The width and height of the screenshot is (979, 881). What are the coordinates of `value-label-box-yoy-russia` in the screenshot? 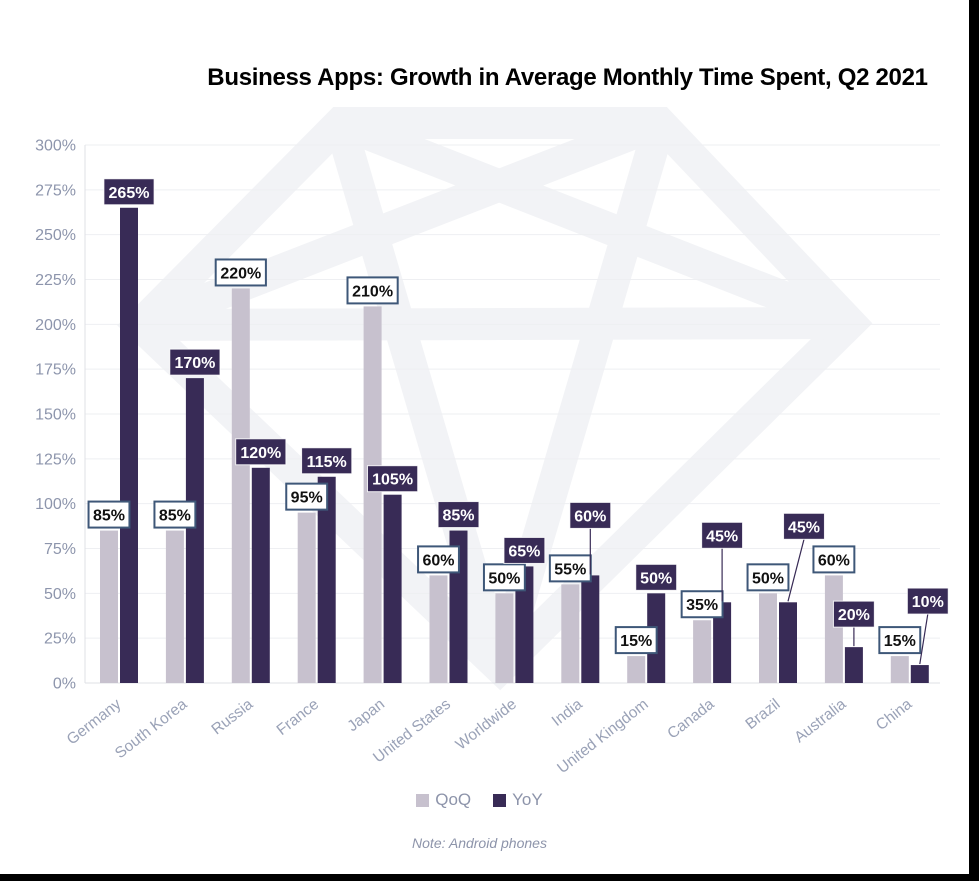 It's located at (261, 452).